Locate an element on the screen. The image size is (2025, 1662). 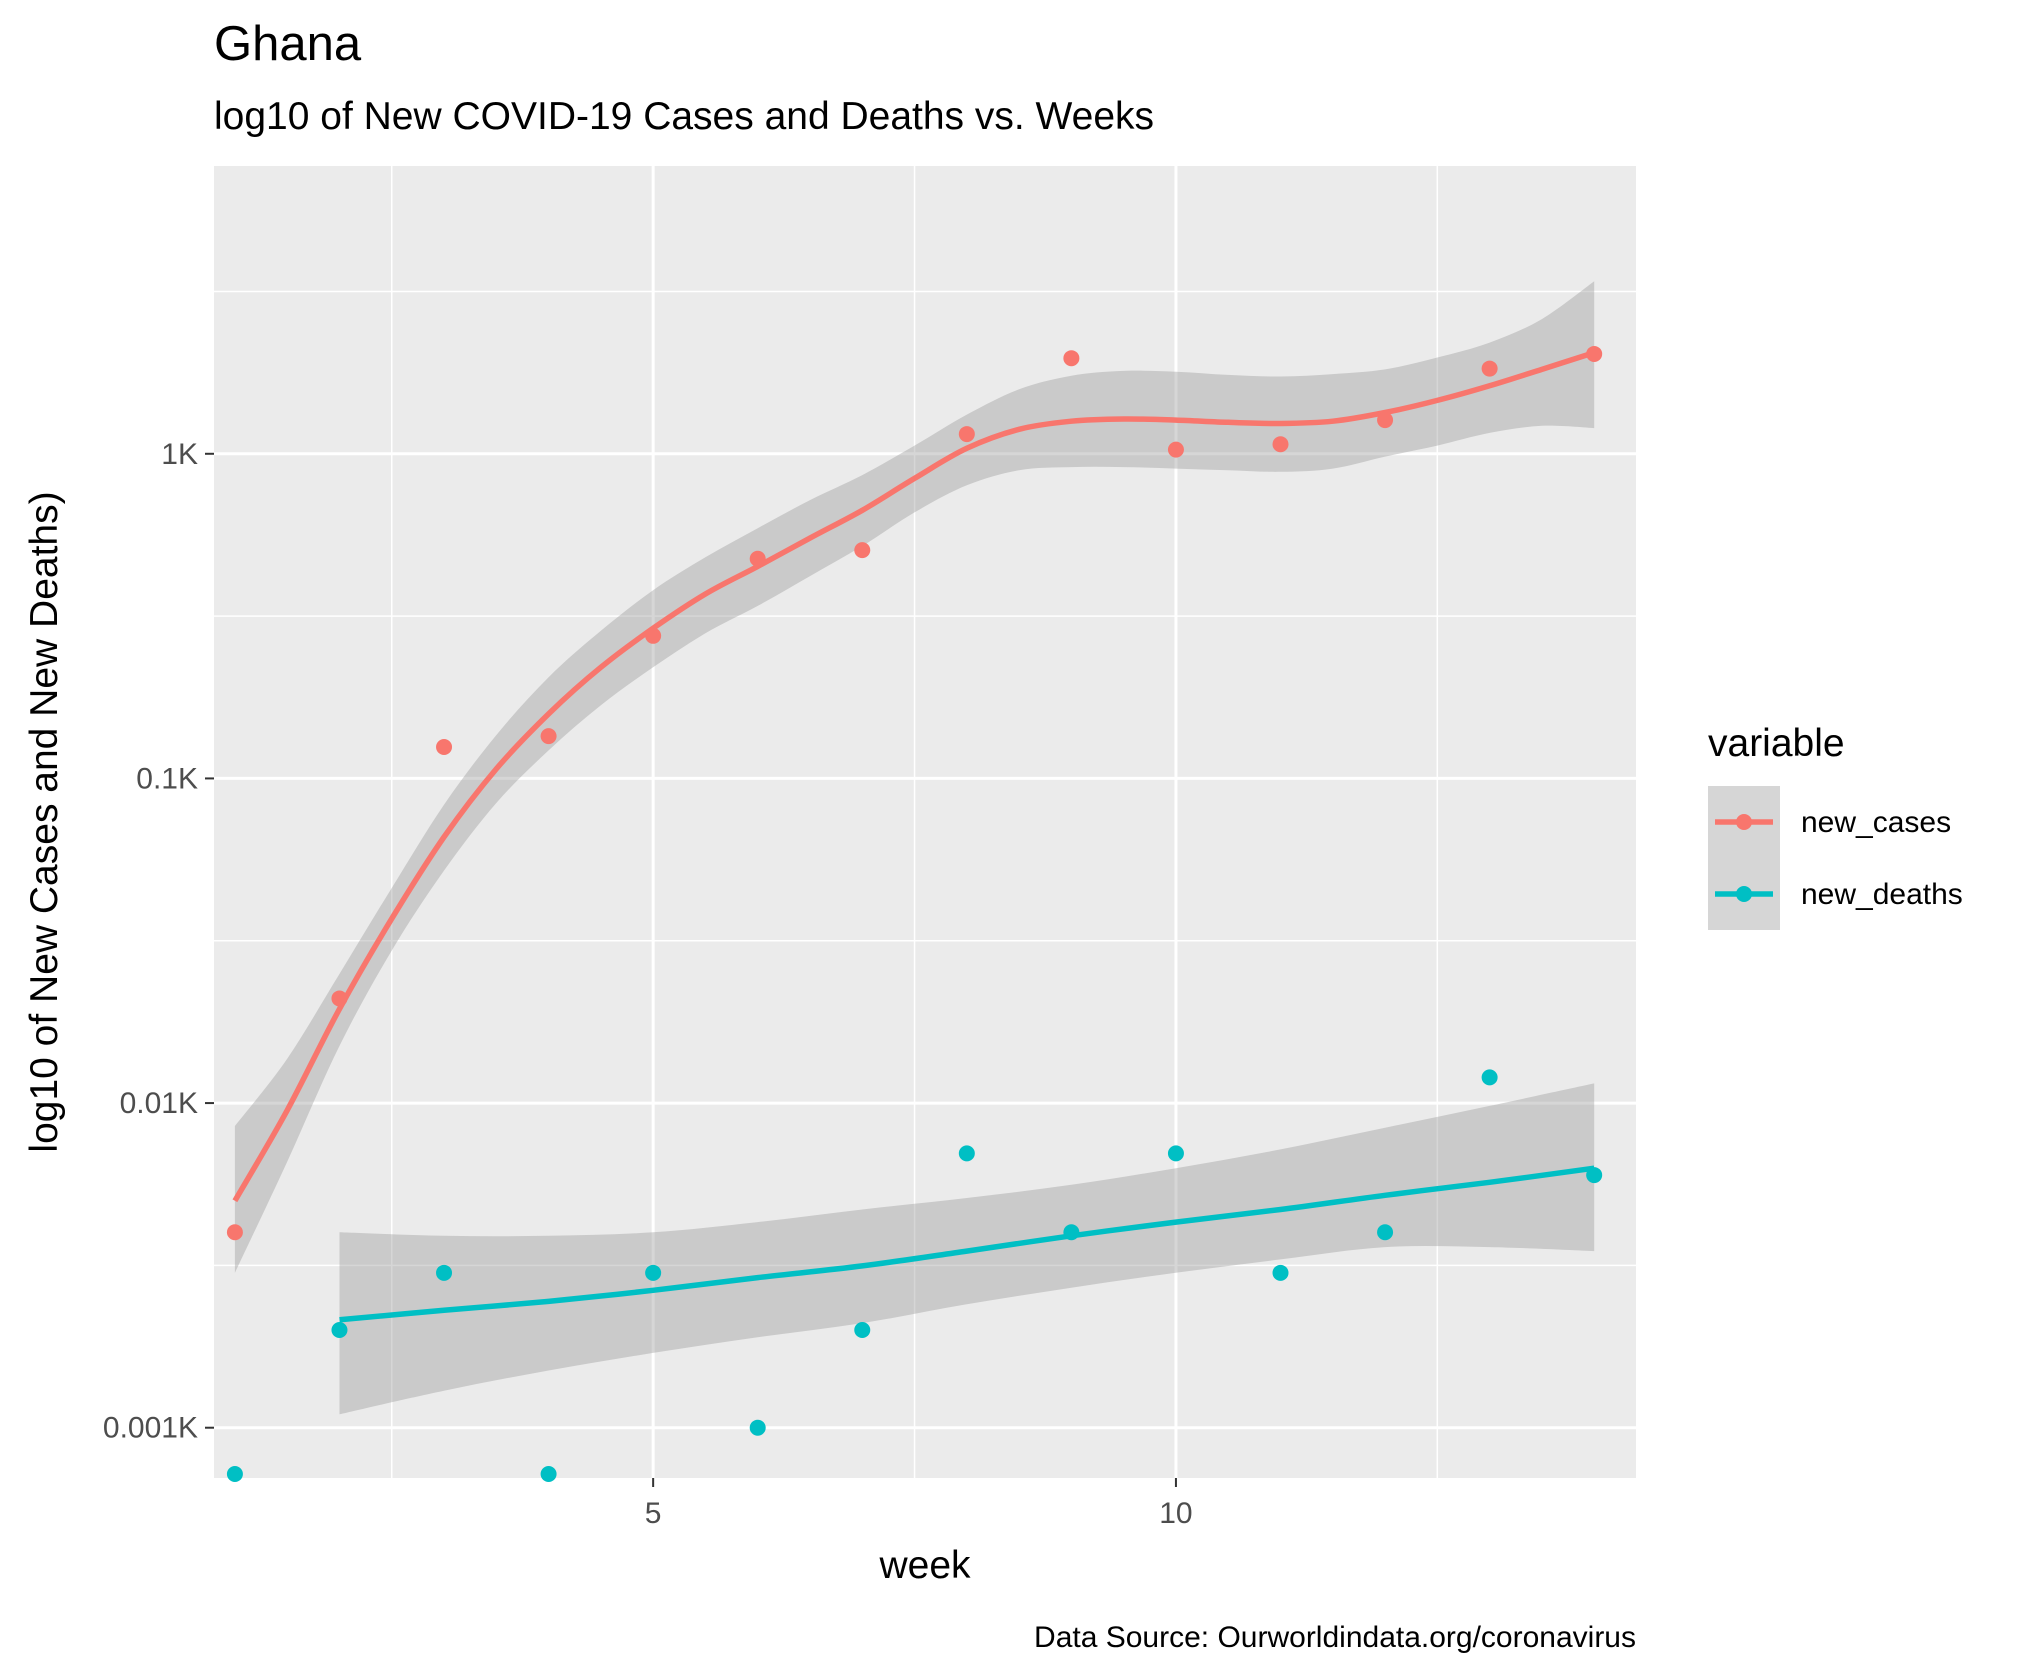
legend: variable new_cases new_deaths is located at coordinates (1835, 826).